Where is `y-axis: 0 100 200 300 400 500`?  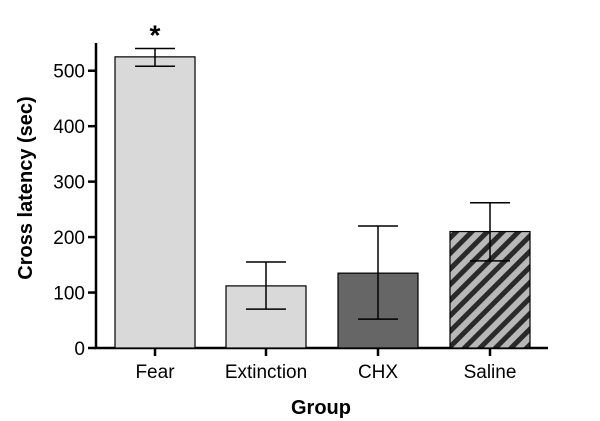
y-axis: 0 100 200 300 400 500 is located at coordinates (75, 201).